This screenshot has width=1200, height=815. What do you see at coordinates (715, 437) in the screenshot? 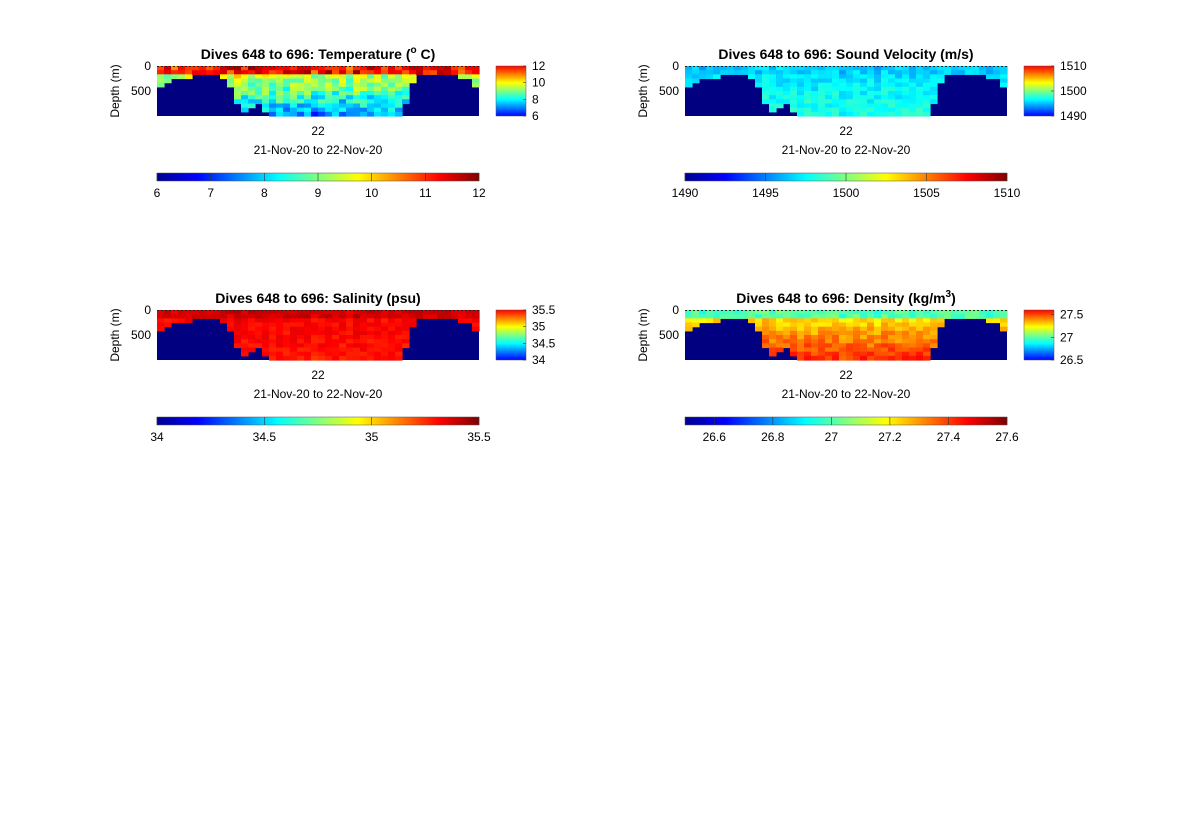
I see `bottom-colorbar-label: 26.6` at bounding box center [715, 437].